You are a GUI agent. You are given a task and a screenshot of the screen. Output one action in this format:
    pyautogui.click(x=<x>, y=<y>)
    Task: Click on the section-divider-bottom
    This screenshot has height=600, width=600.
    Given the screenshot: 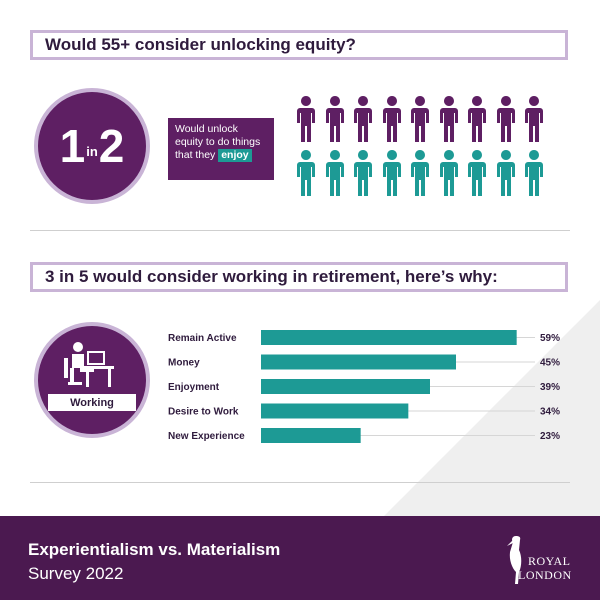 What is the action you would take?
    pyautogui.click(x=300, y=482)
    